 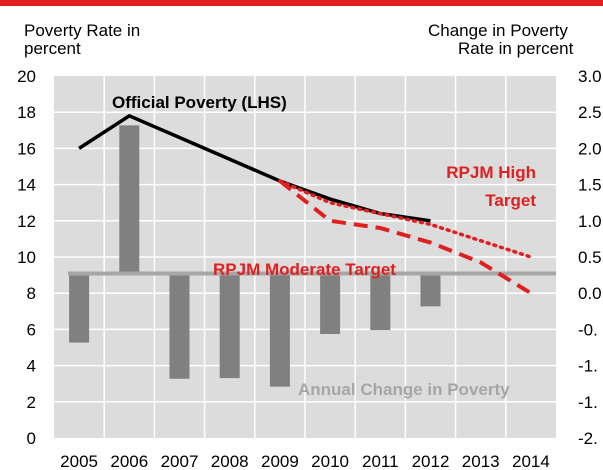 I want to click on x-tick-label: 2013, so click(x=481, y=461).